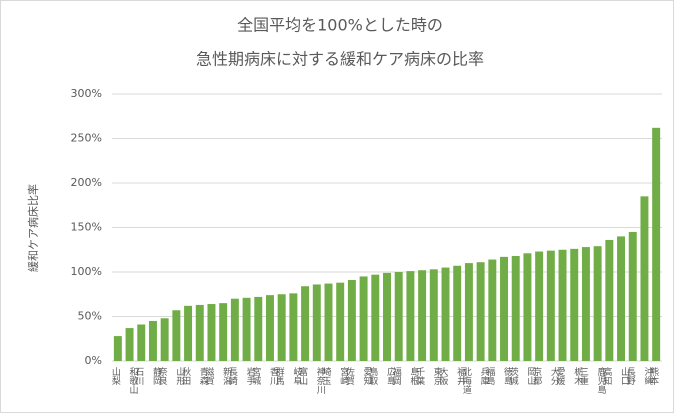 The image size is (682, 419). Describe the element at coordinates (437, 376) in the screenshot. I see `x-tick-label: 東京` at that location.